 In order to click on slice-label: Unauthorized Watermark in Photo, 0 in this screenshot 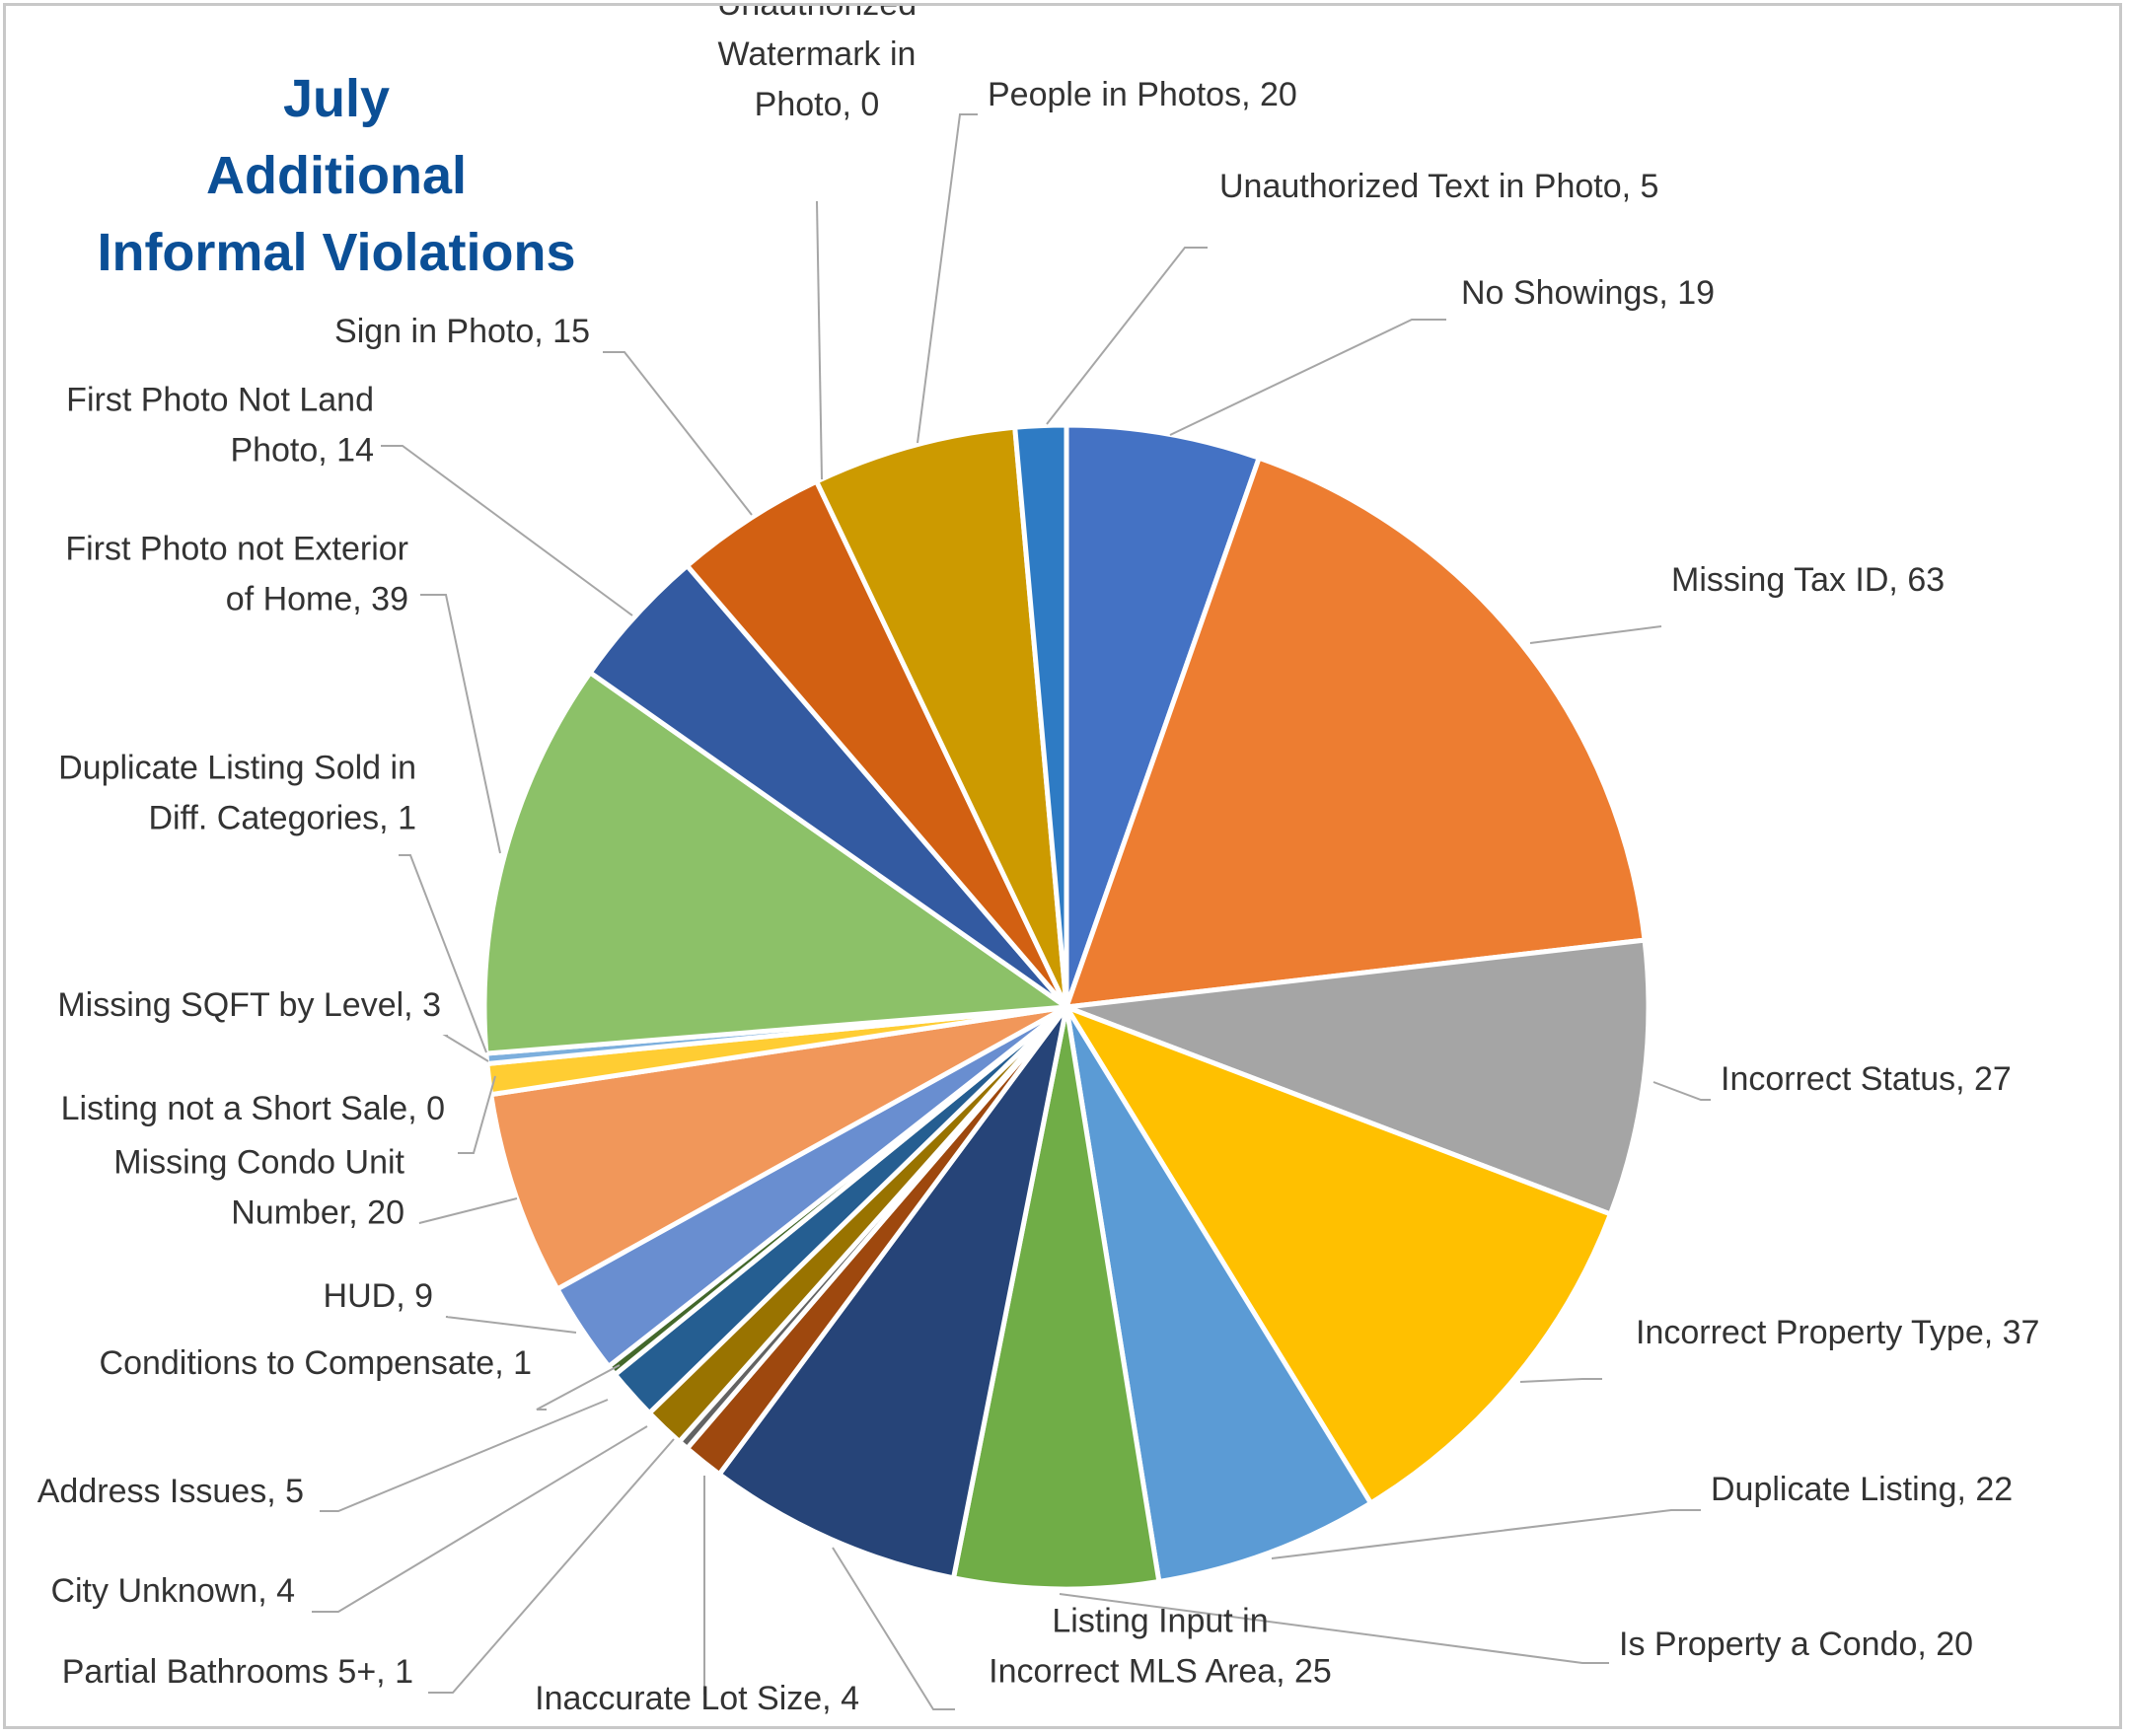, I will do `click(817, 64)`.